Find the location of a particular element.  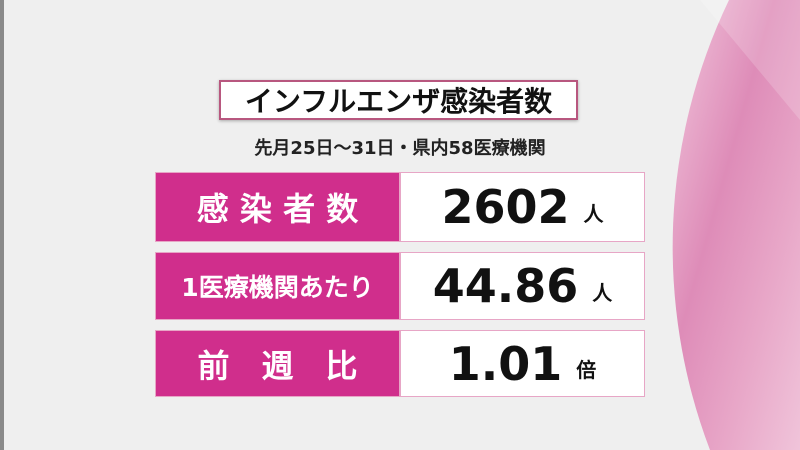

row-per-institution: 1医療機関あたり 44.86 人 is located at coordinates (400, 286).